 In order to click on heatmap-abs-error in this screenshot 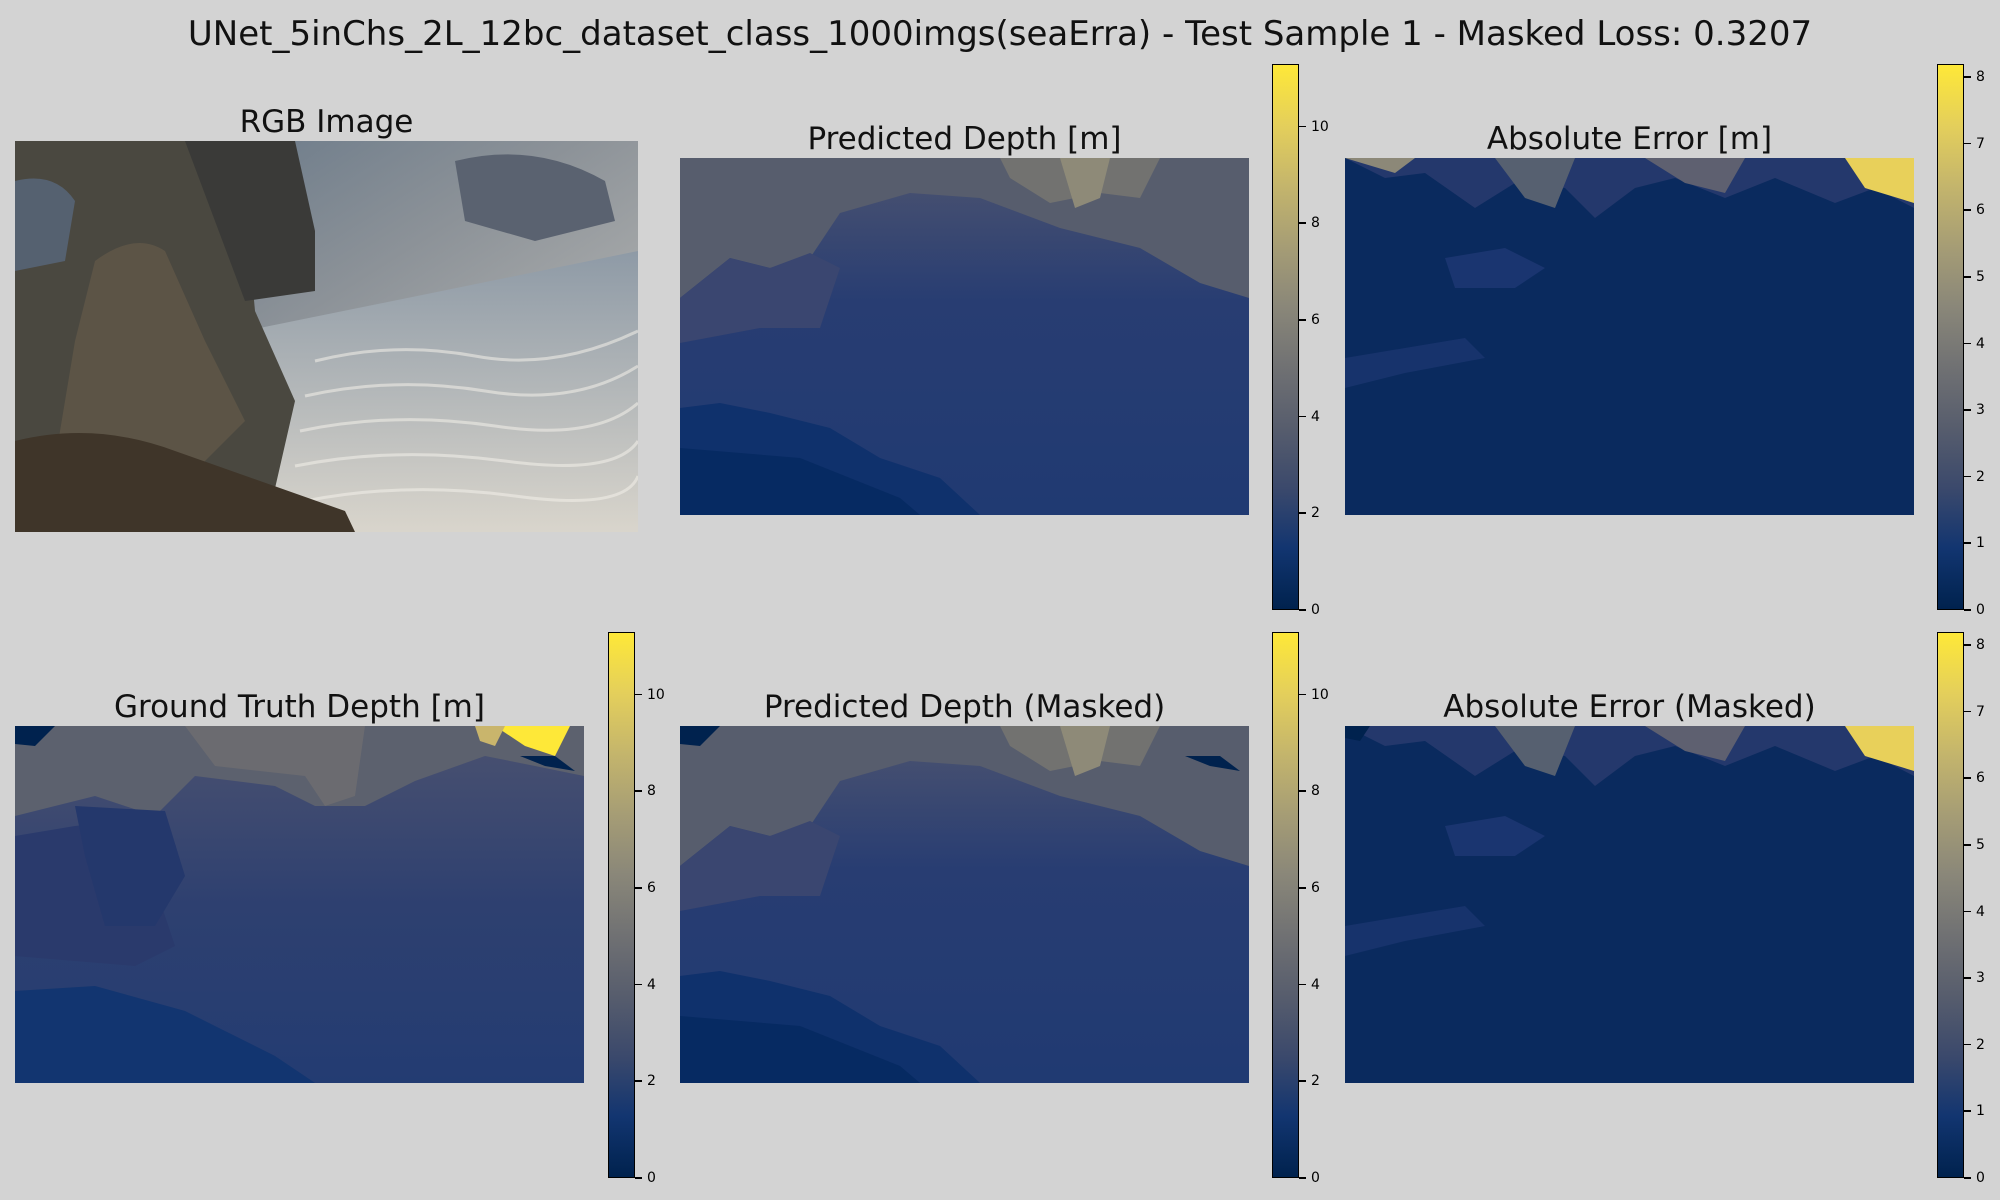, I will do `click(1629, 336)`.